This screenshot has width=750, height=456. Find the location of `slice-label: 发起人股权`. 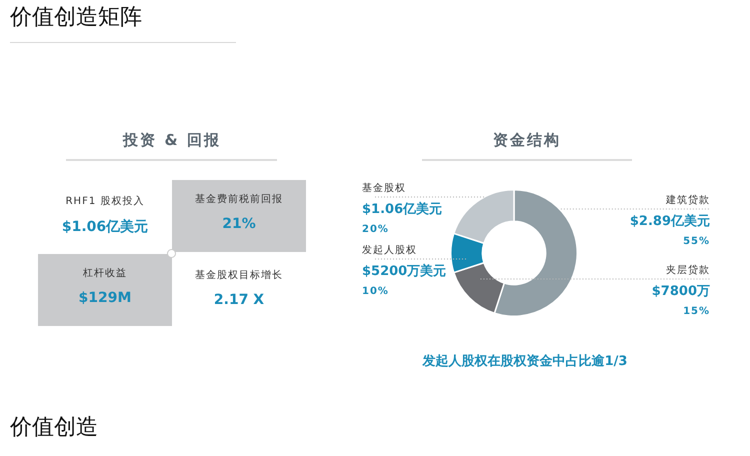

slice-label: 发起人股权 is located at coordinates (390, 250).